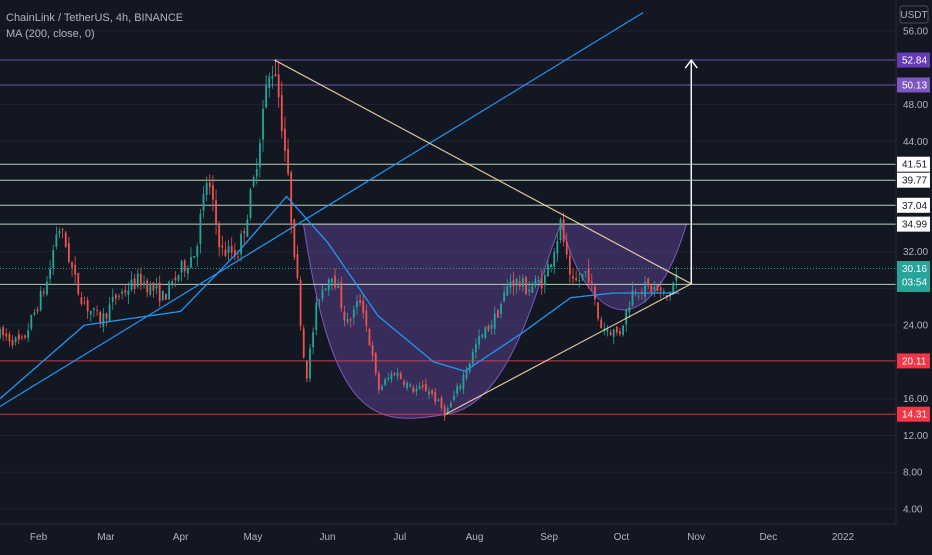 The image size is (932, 555). Describe the element at coordinates (328, 537) in the screenshot. I see `x-tick-label: Jun` at that location.